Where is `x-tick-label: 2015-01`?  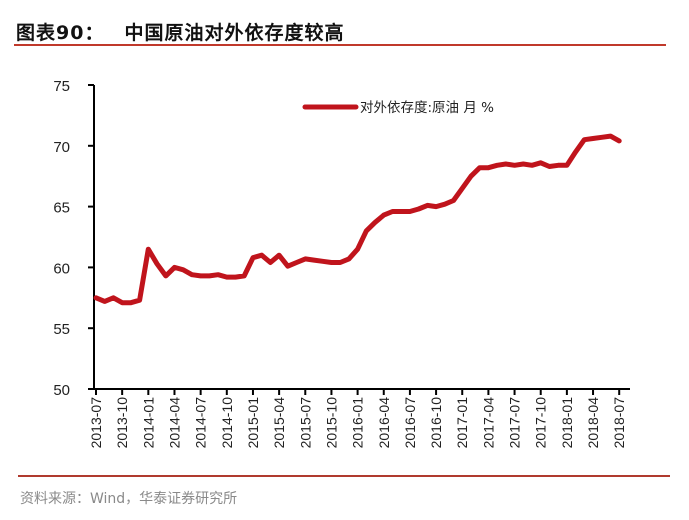 x-tick-label: 2015-01 is located at coordinates (253, 423).